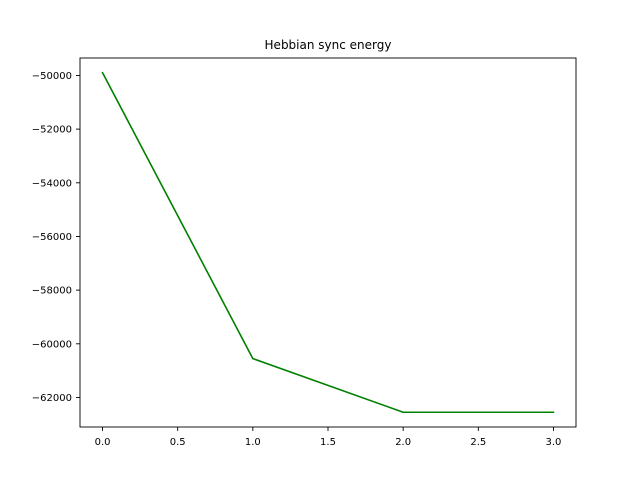 The width and height of the screenshot is (640, 480). Describe the element at coordinates (52, 237) in the screenshot. I see `y-tick-label: −56000` at that location.